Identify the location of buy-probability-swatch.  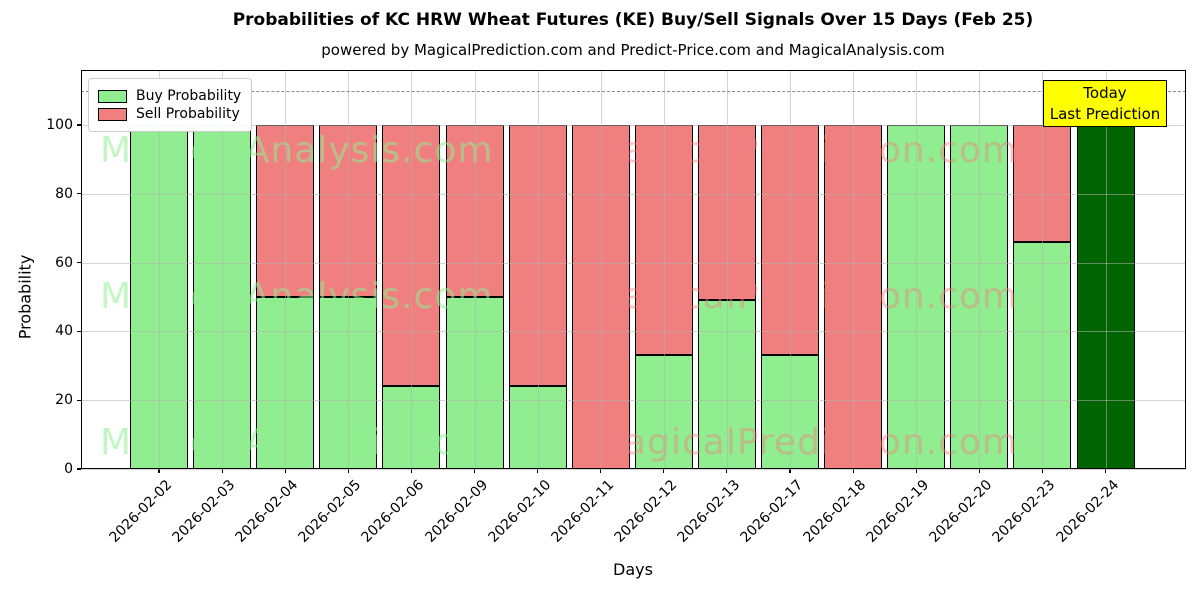
(112, 96).